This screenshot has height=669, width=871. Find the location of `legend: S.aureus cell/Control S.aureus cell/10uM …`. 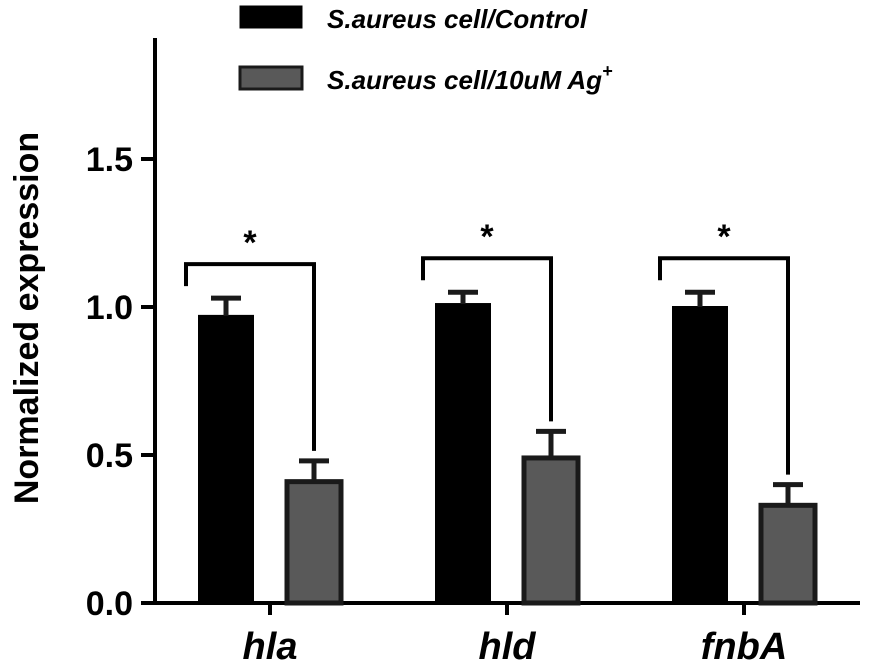

legend: S.aureus cell/Control S.aureus cell/10uM … is located at coordinates (425, 49).